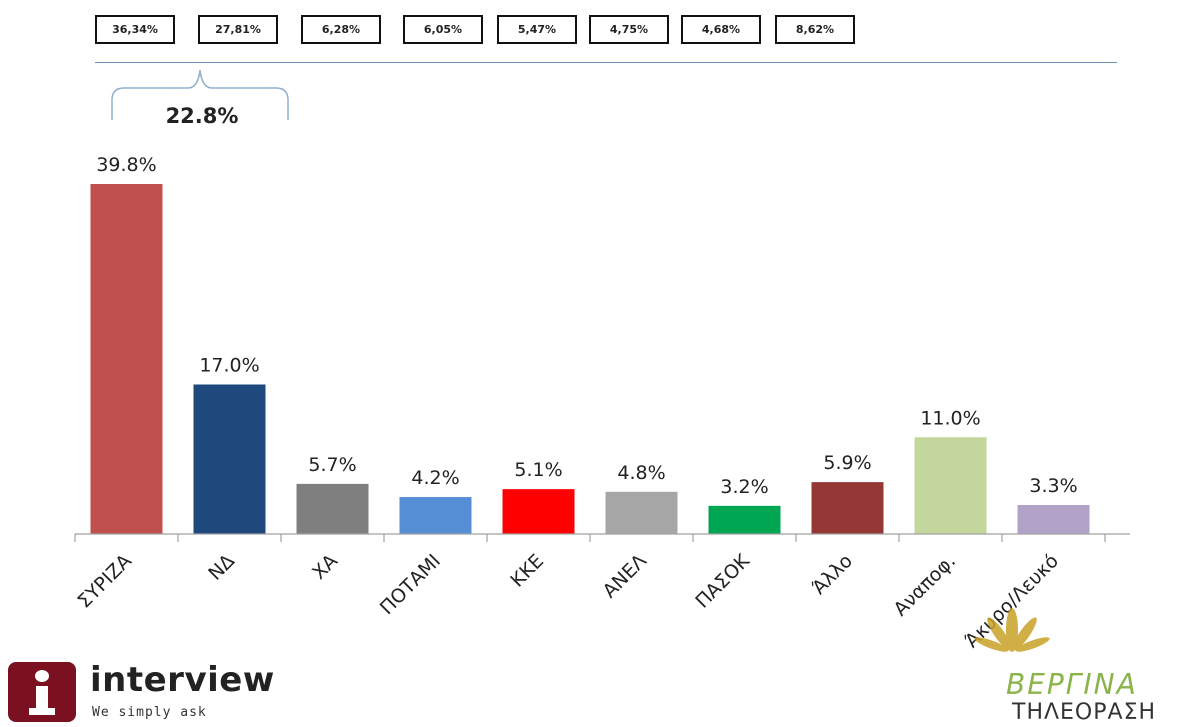 The width and height of the screenshot is (1177, 727). What do you see at coordinates (1012, 630) in the screenshot?
I see `sun-rays-icon` at bounding box center [1012, 630].